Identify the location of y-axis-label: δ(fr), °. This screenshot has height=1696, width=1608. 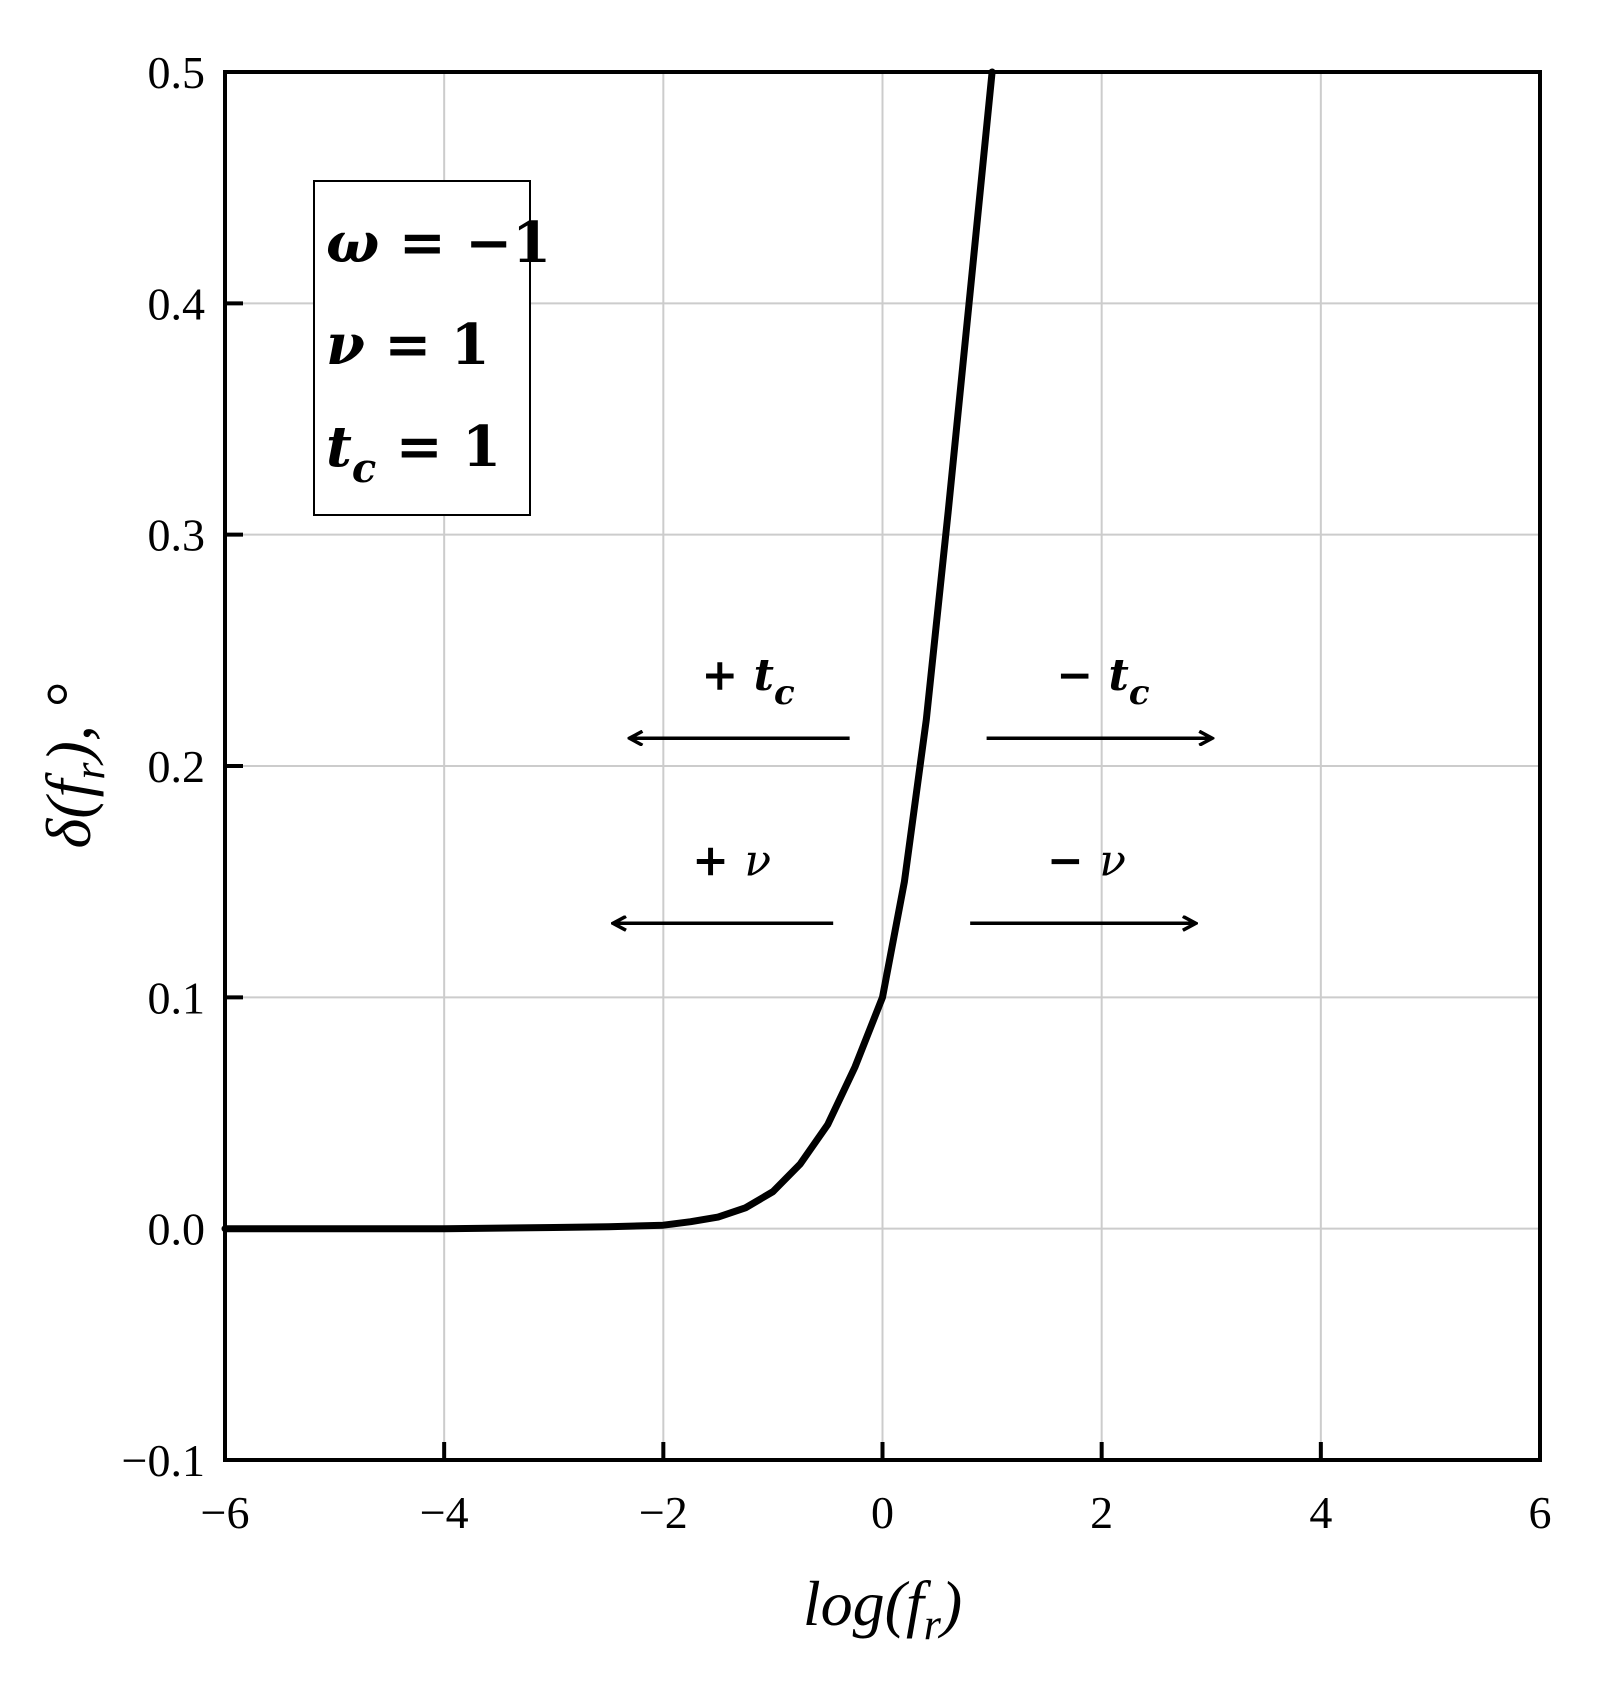
(73, 766).